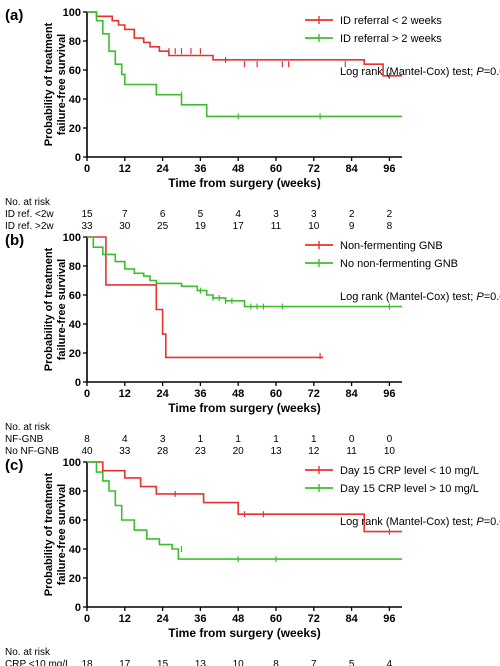 This screenshot has height=666, width=500. What do you see at coordinates (14, 465) in the screenshot?
I see `panel-label: (c)` at bounding box center [14, 465].